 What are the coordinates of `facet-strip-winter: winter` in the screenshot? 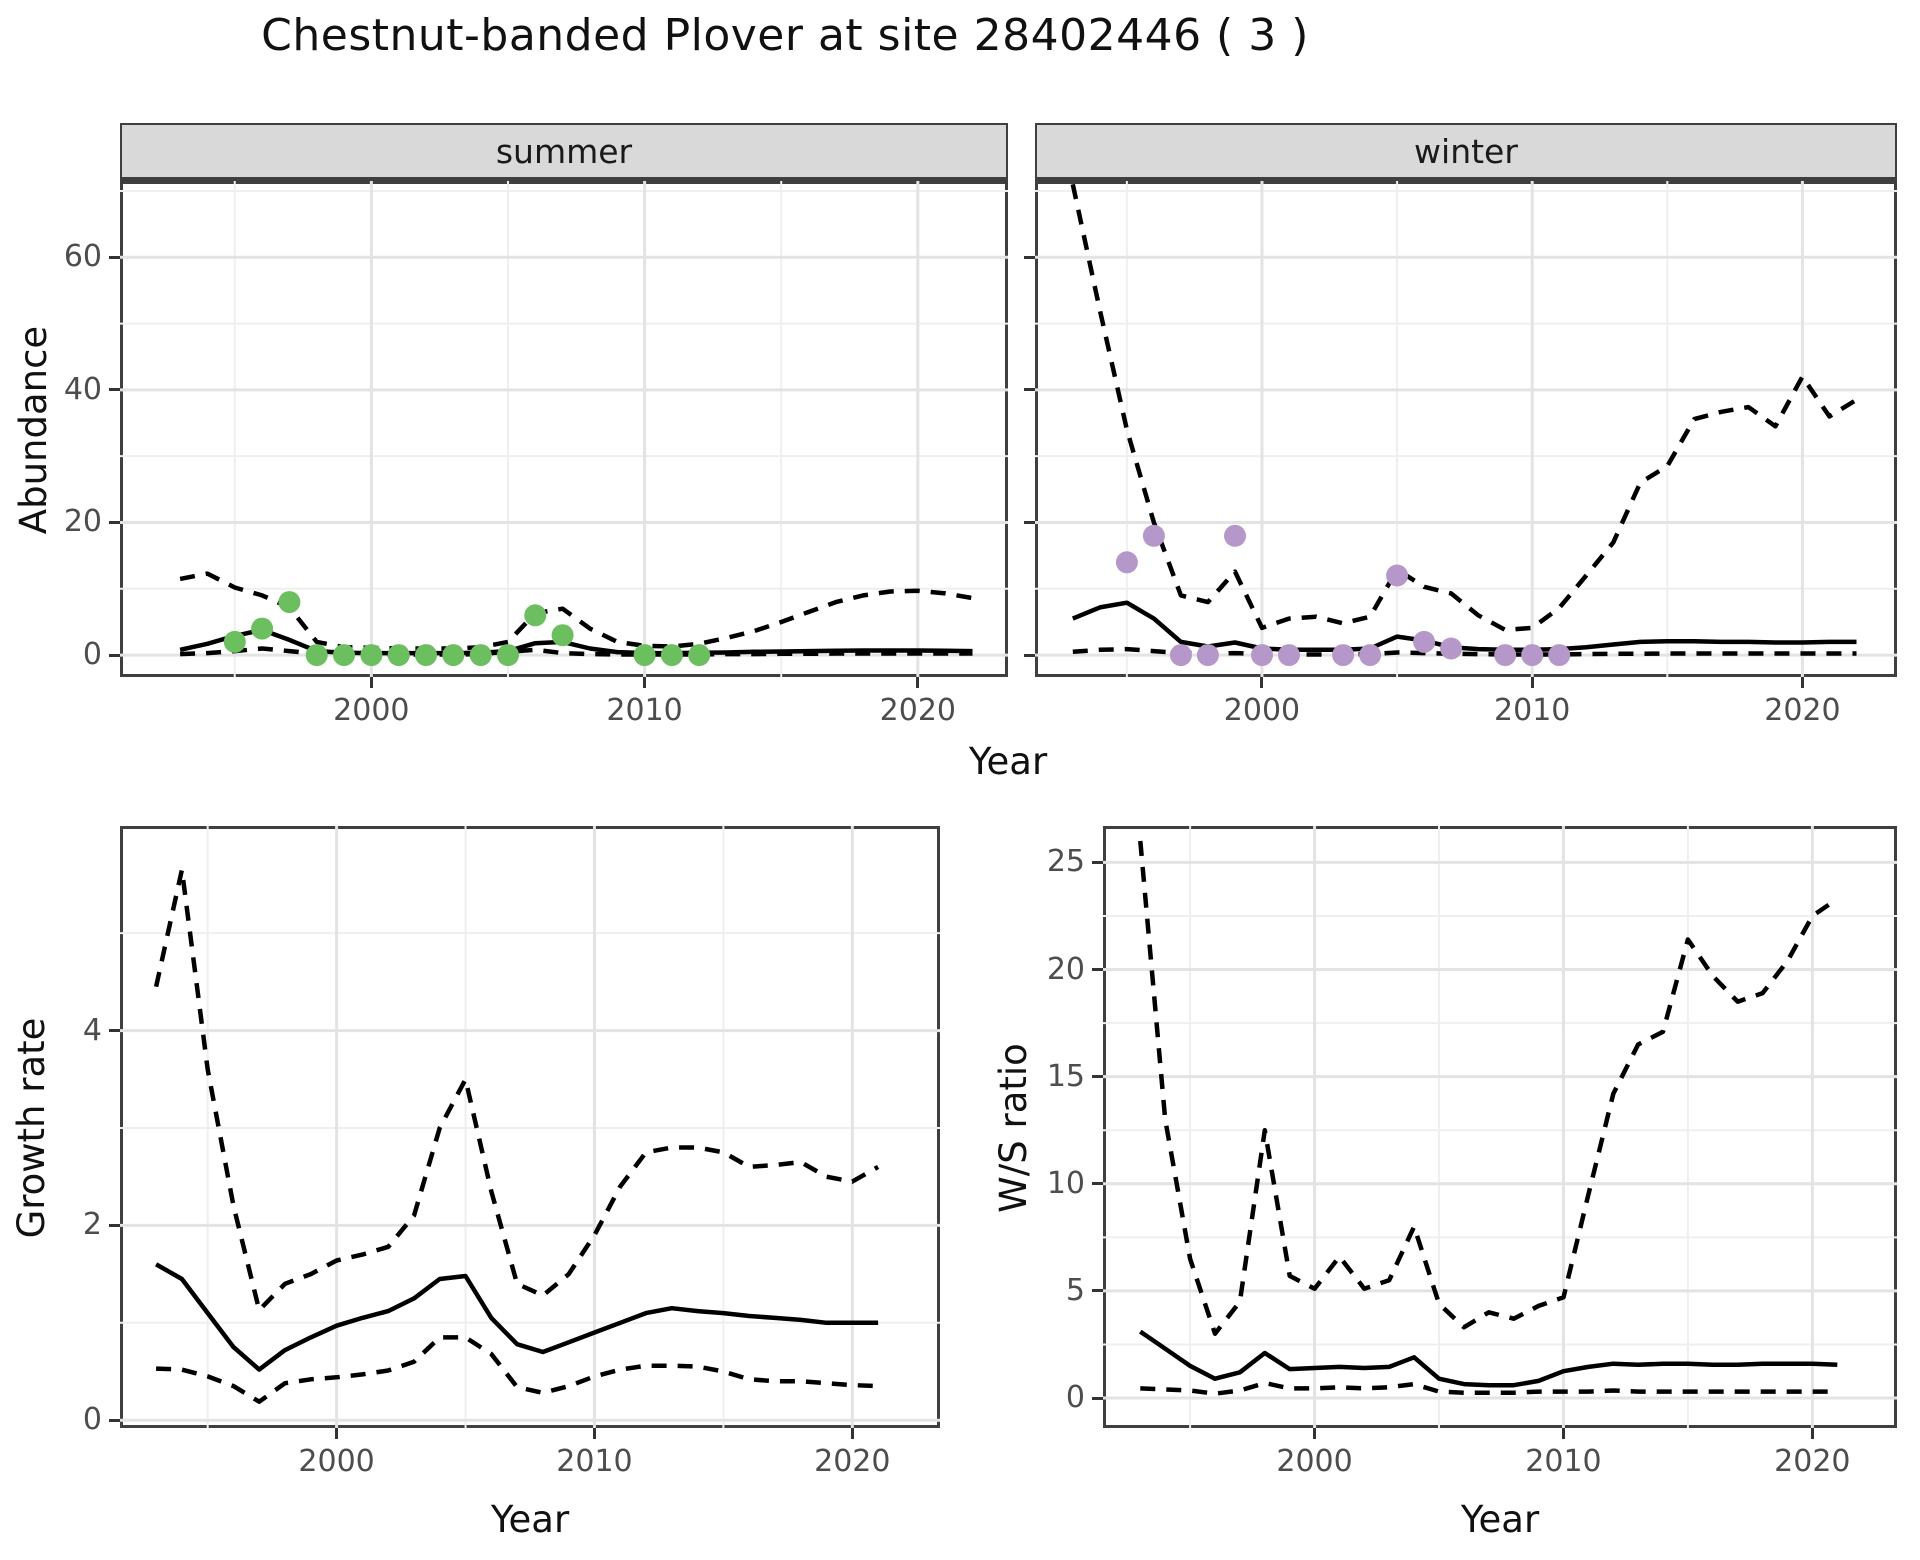 It's located at (1466, 152).